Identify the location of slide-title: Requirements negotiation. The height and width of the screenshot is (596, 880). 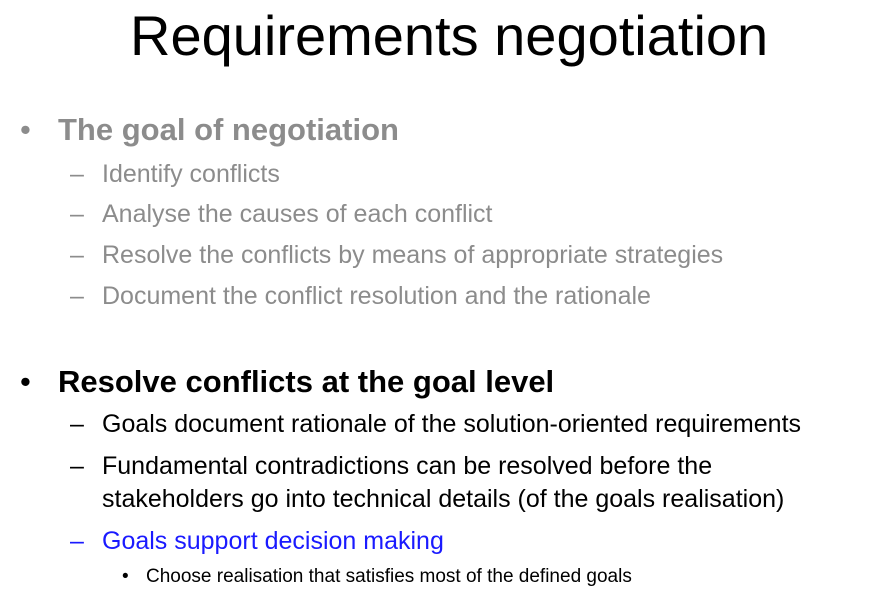
(449, 35).